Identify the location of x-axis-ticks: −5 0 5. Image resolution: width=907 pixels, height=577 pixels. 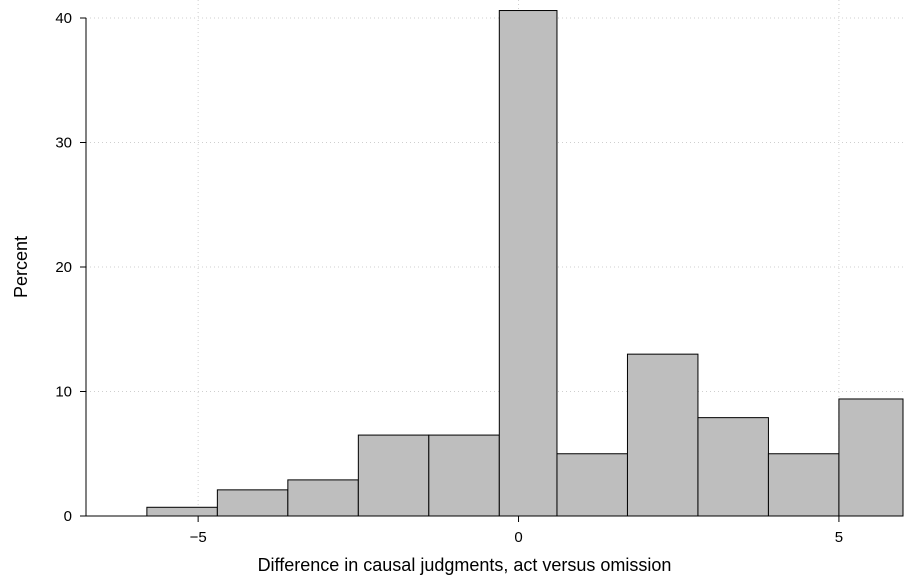
(516, 531).